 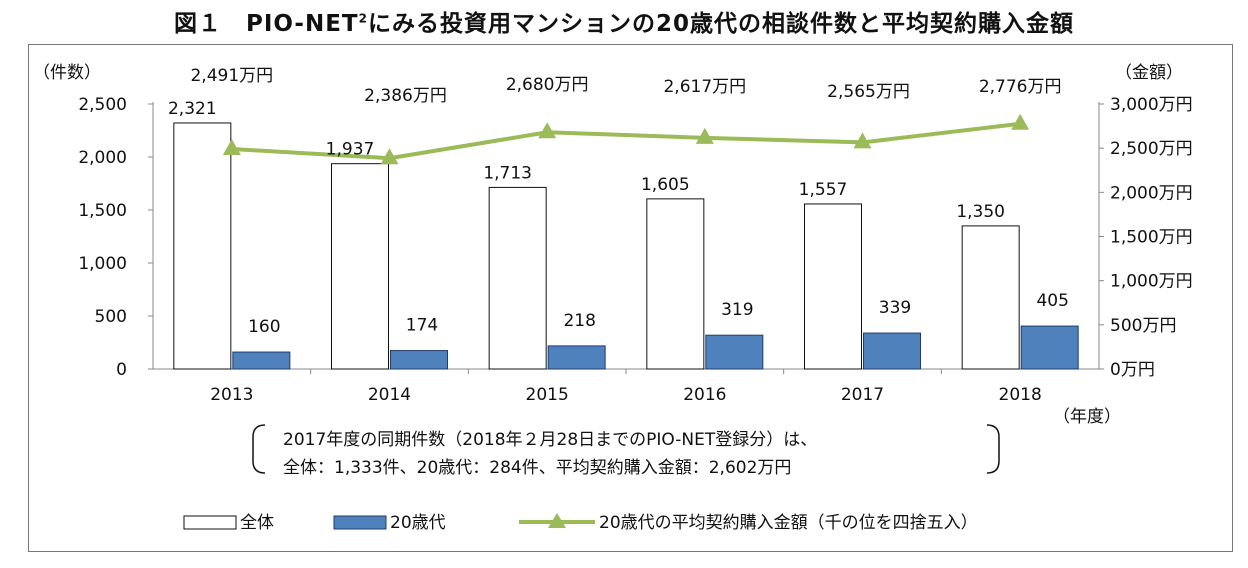 I want to click on x-tick-label: 2015, so click(x=547, y=395).